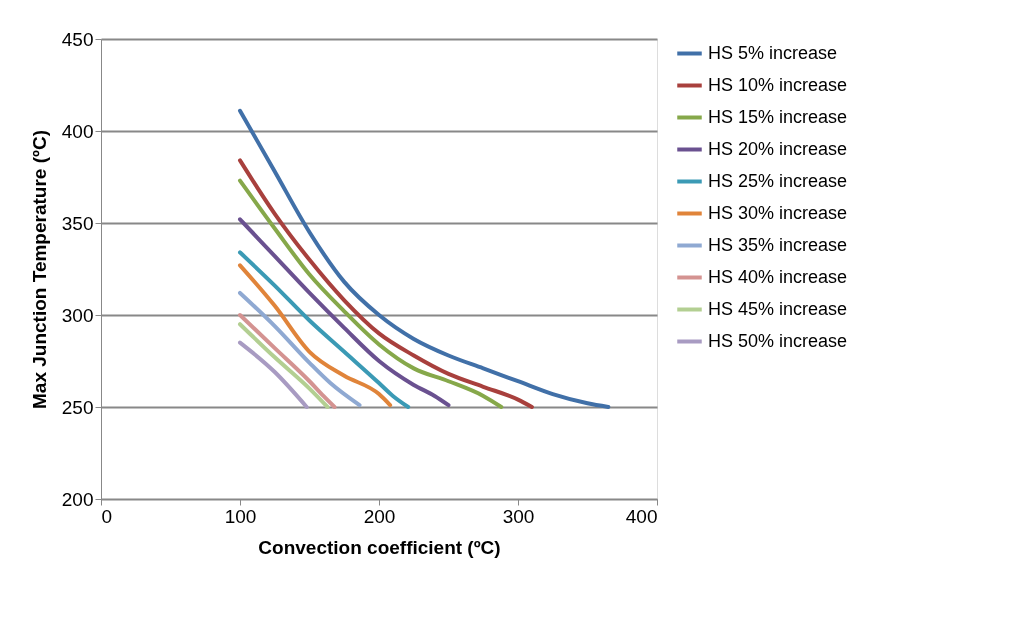  Describe the element at coordinates (240, 516) in the screenshot. I see `x-tick-label: 100` at that location.